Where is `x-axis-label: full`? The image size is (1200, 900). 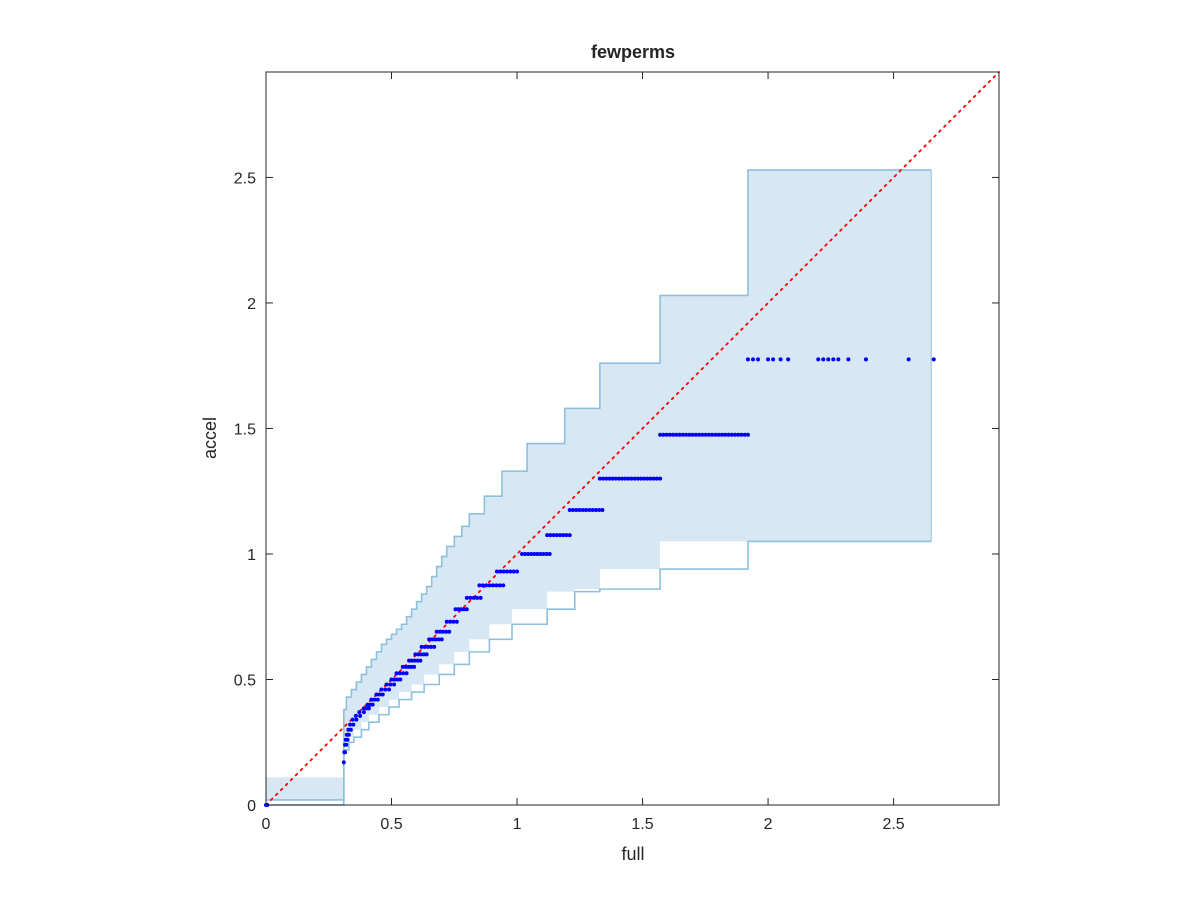
x-axis-label: full is located at coordinates (632, 854).